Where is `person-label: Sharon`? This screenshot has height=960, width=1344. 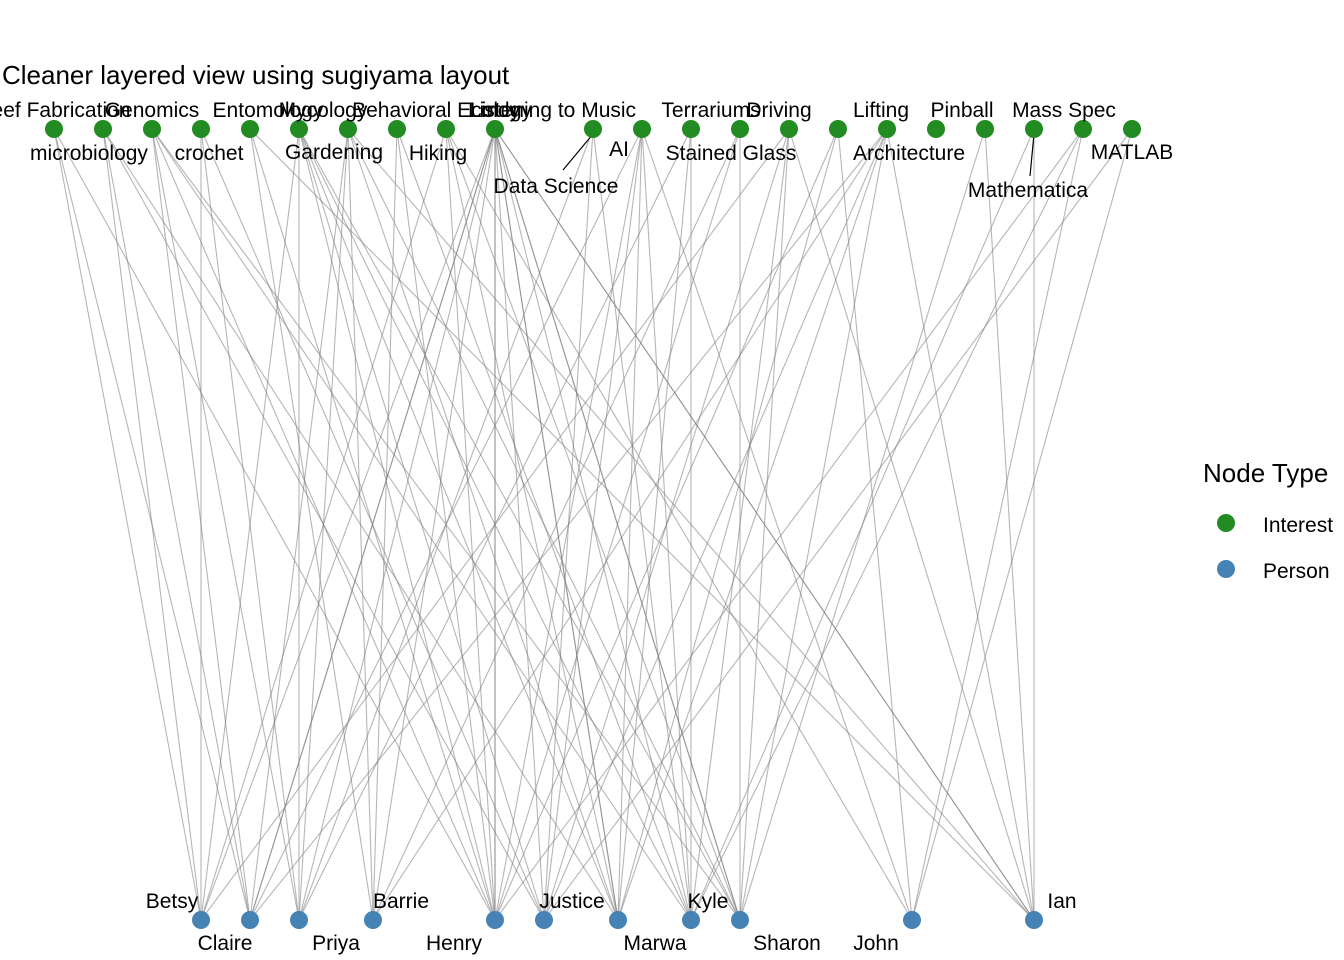 person-label: Sharon is located at coordinates (787, 943).